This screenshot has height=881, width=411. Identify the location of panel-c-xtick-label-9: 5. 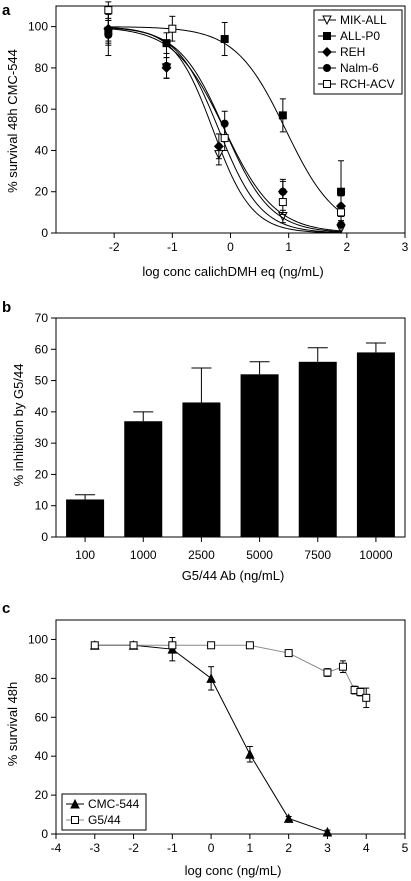
(405, 848).